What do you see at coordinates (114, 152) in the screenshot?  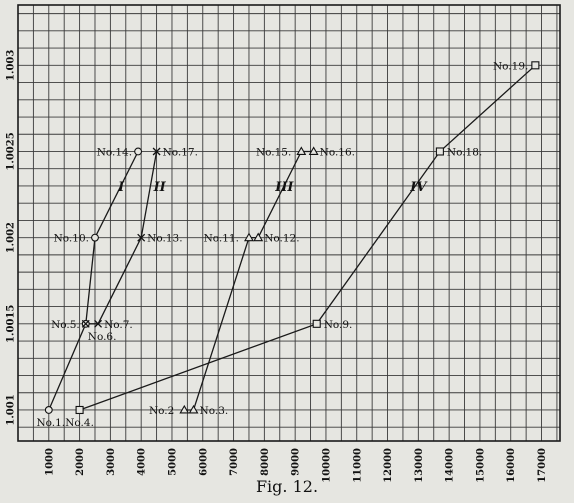 I see `point-label: No.14.` at bounding box center [114, 152].